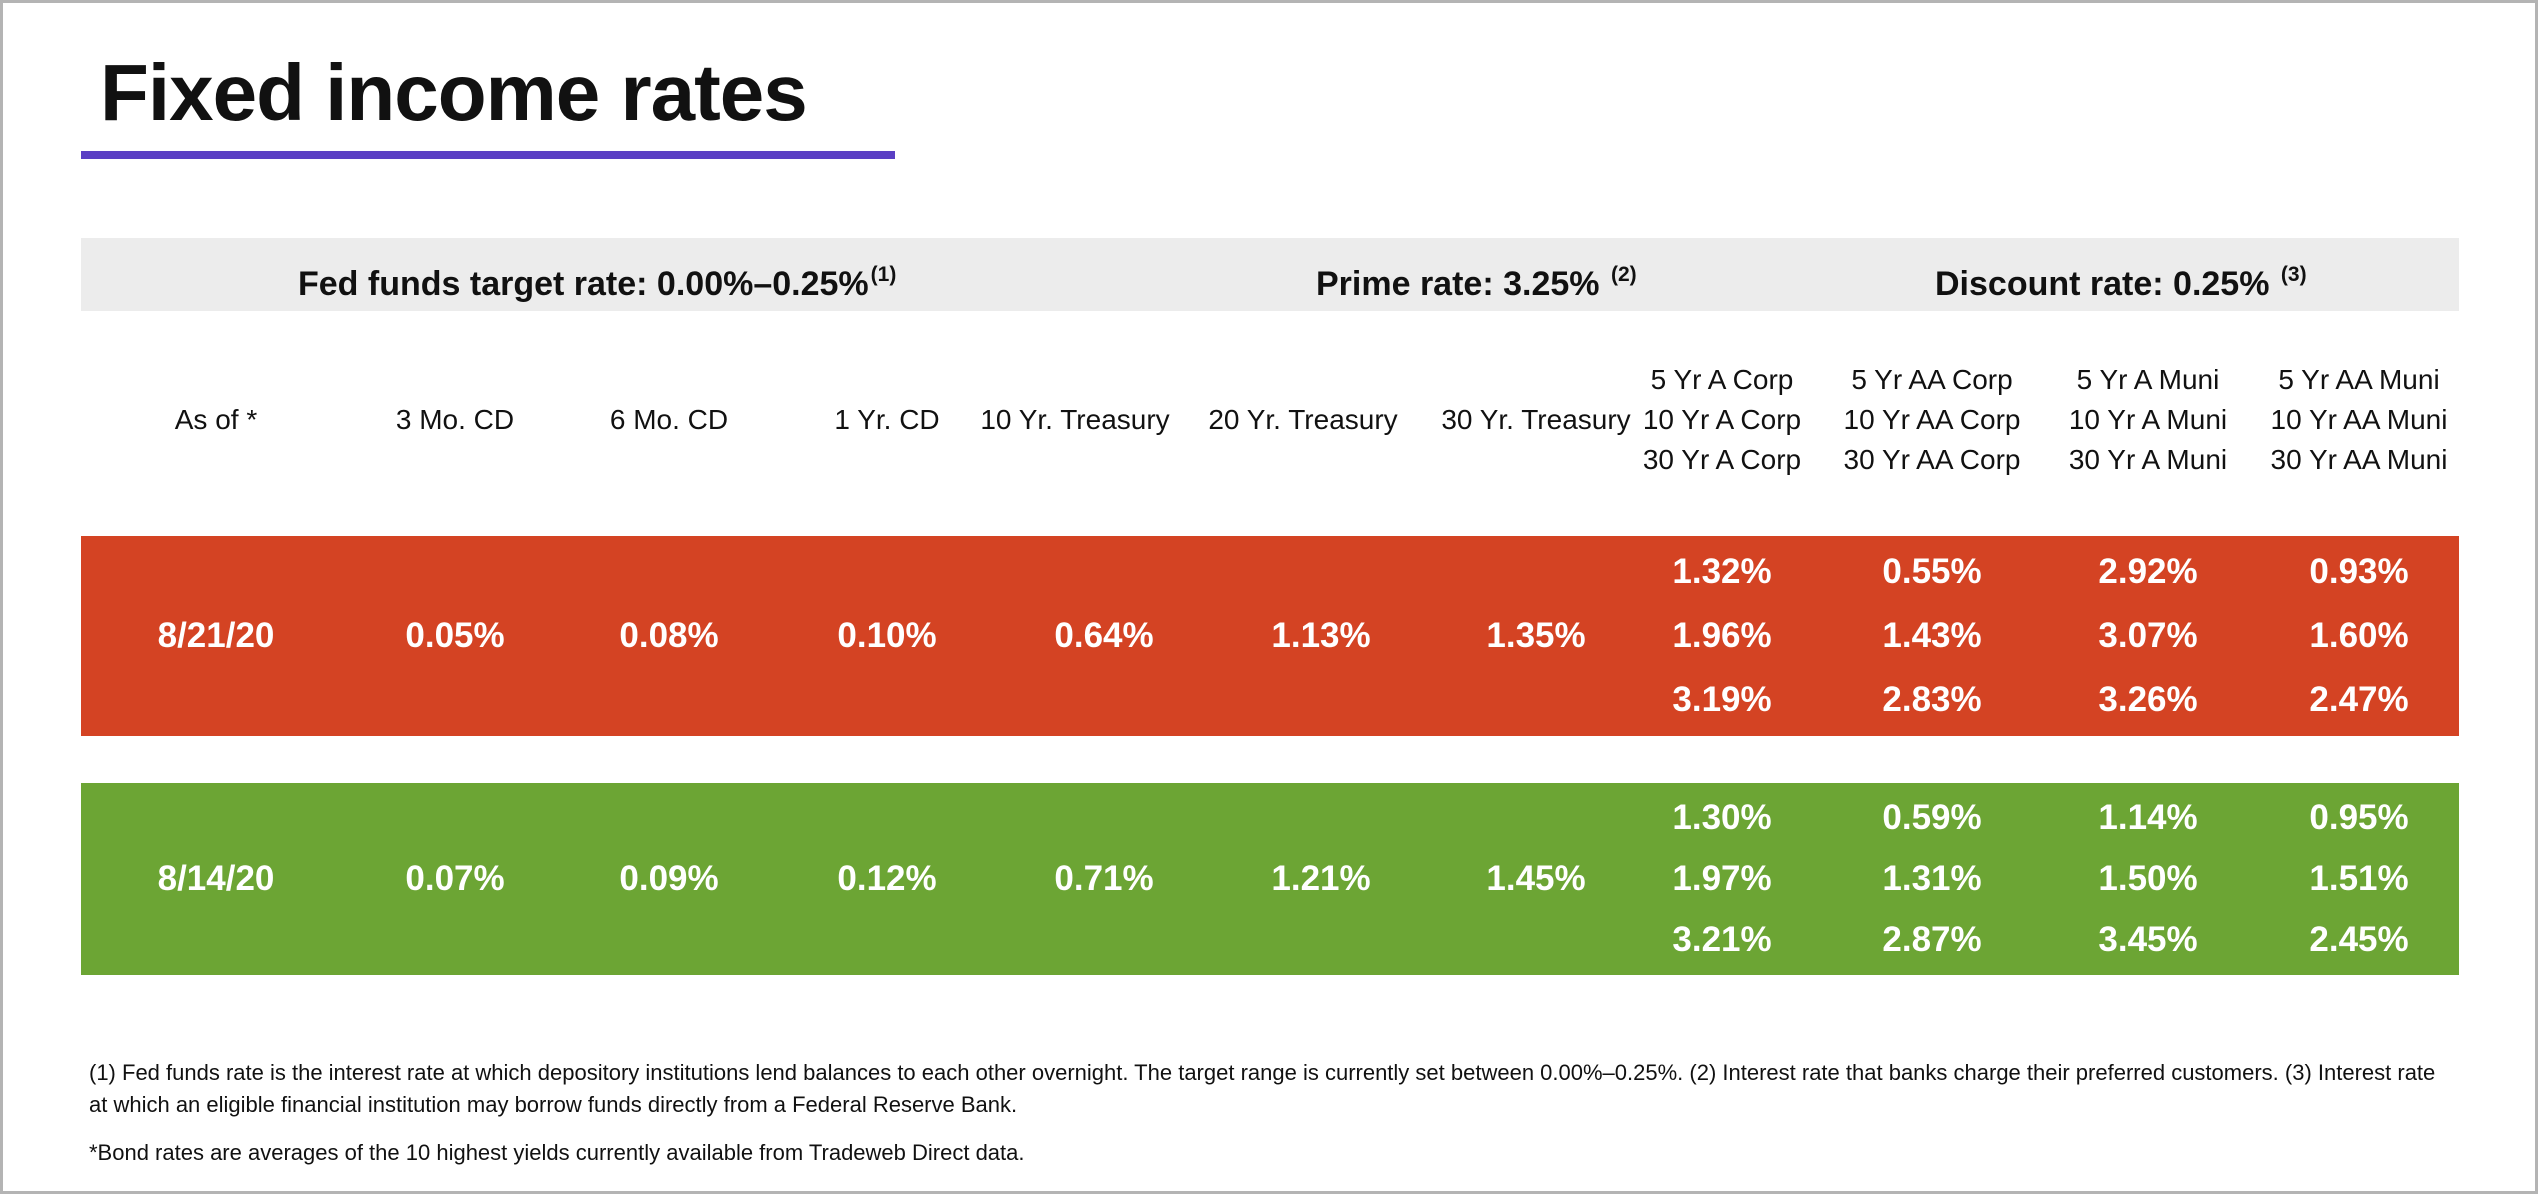 This screenshot has height=1194, width=2538. I want to click on rate-value: 0.71%, so click(1104, 878).